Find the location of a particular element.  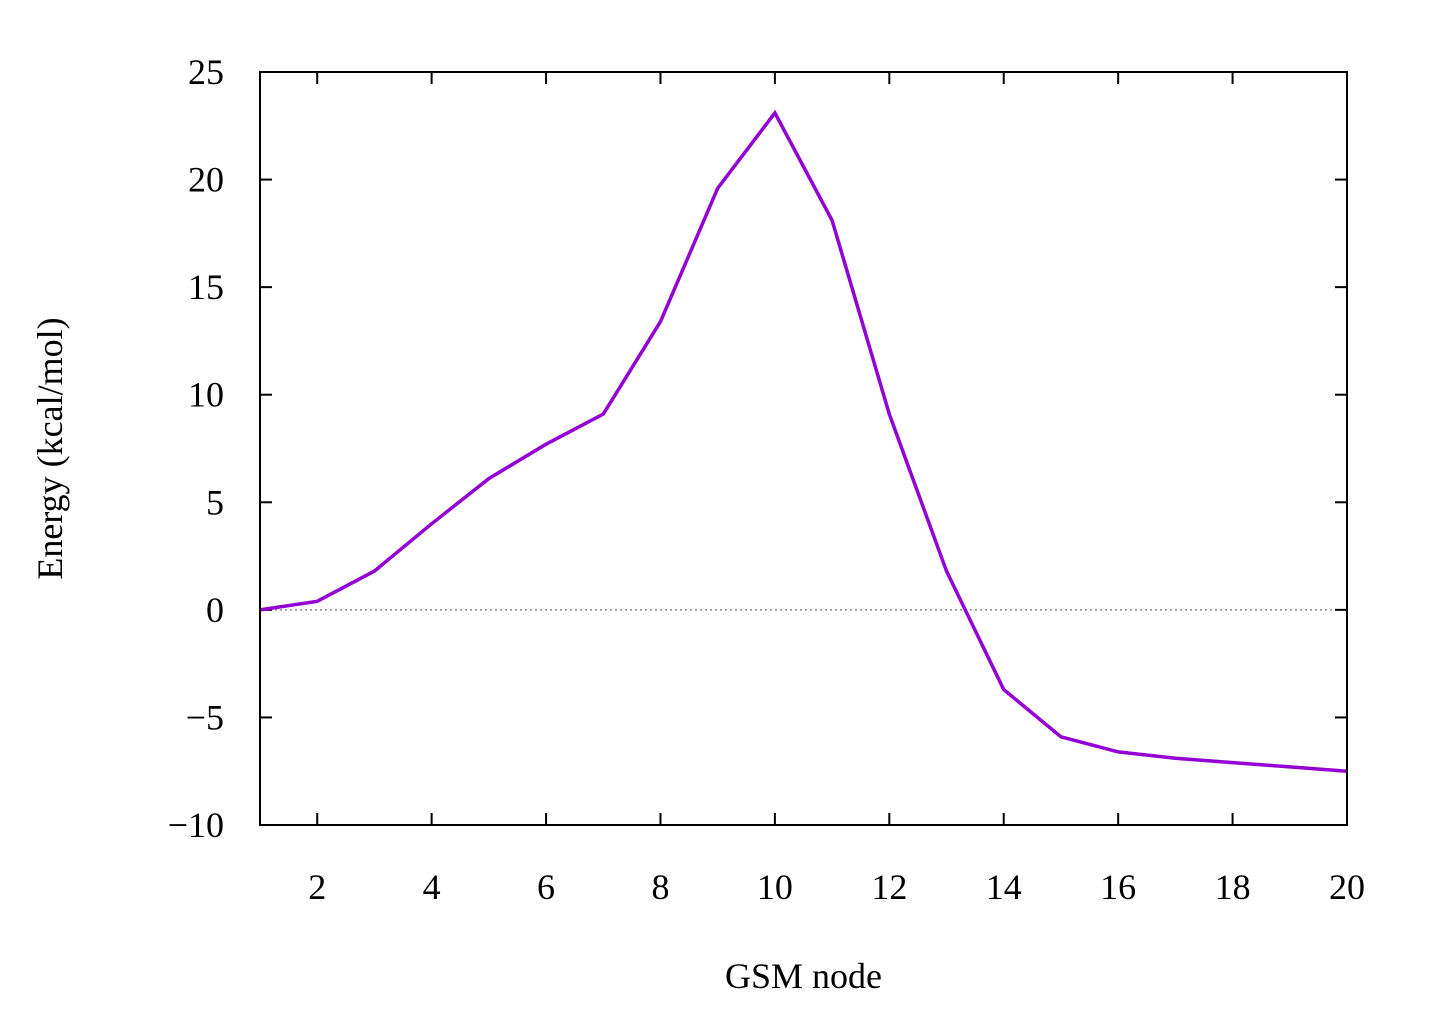

x-tick-label: 20 is located at coordinates (1347, 887).